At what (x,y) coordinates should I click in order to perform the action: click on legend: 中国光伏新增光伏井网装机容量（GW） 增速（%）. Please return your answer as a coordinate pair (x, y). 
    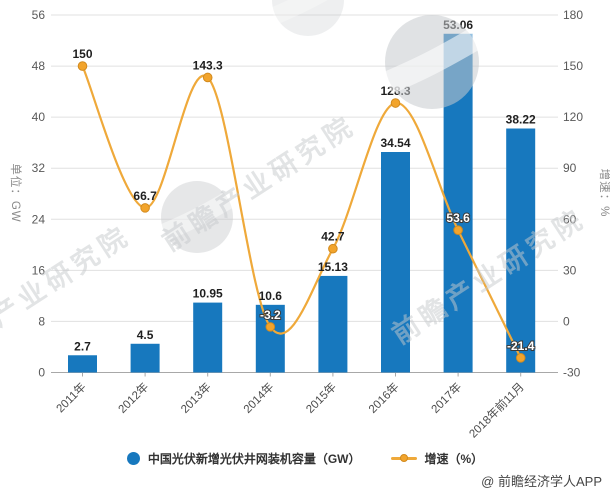
    Looking at the image, I should click on (305, 458).